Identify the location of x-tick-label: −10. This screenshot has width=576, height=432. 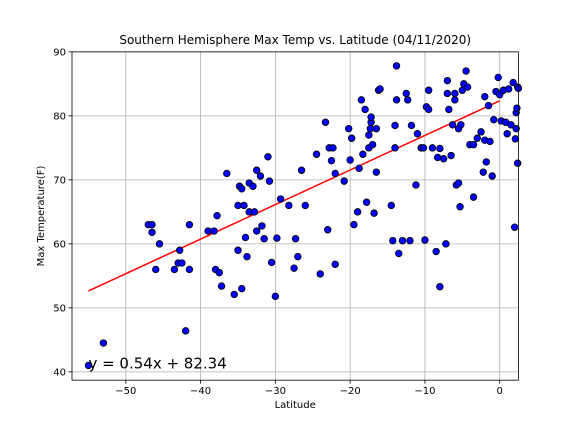
(424, 391).